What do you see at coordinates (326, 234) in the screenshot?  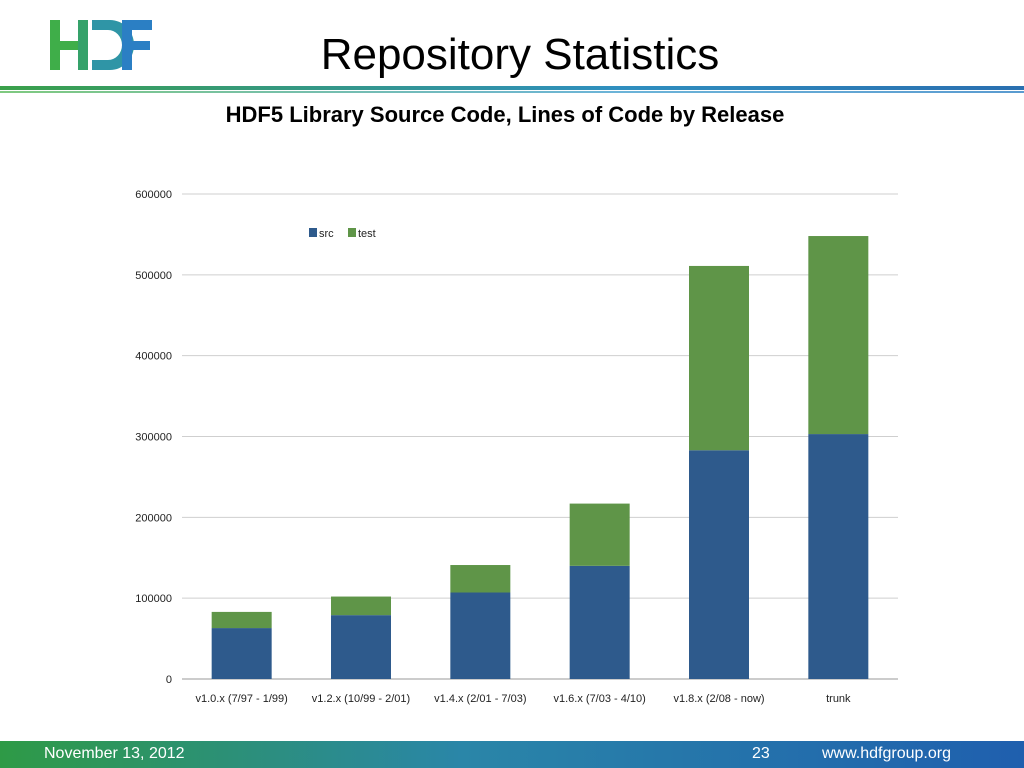 I see `legend-label: src` at bounding box center [326, 234].